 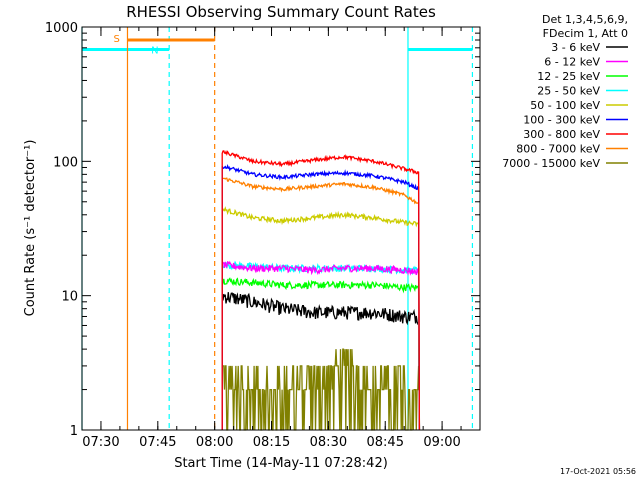 I want to click on x-tick-label: 08:15, so click(x=271, y=442).